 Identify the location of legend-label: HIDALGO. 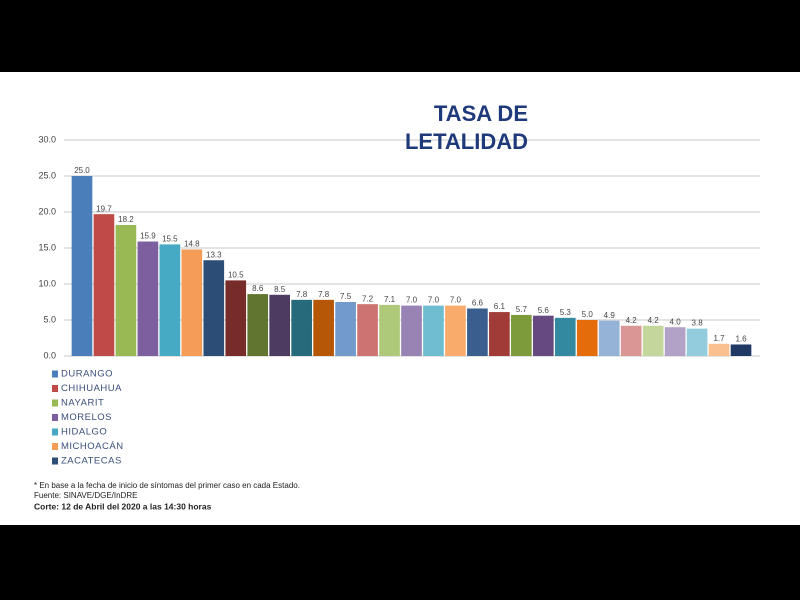
(84, 432).